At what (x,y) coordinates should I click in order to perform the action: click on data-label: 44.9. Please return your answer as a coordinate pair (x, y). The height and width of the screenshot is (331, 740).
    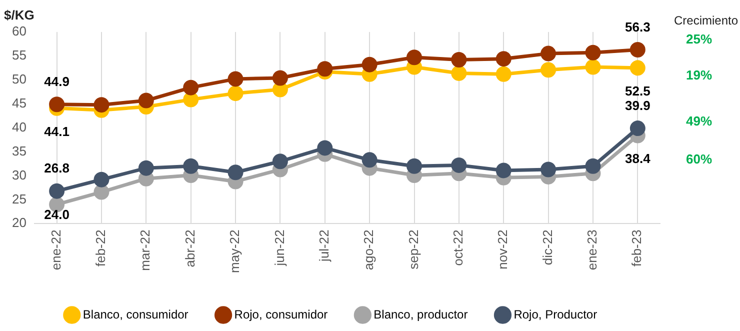
    Looking at the image, I should click on (57, 81).